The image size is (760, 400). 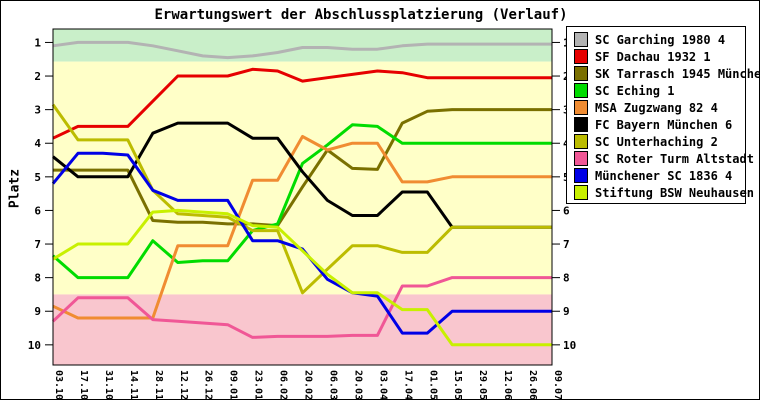 What do you see at coordinates (432, 384) in the screenshot?
I see `x-tick-label: 01.05` at bounding box center [432, 384].